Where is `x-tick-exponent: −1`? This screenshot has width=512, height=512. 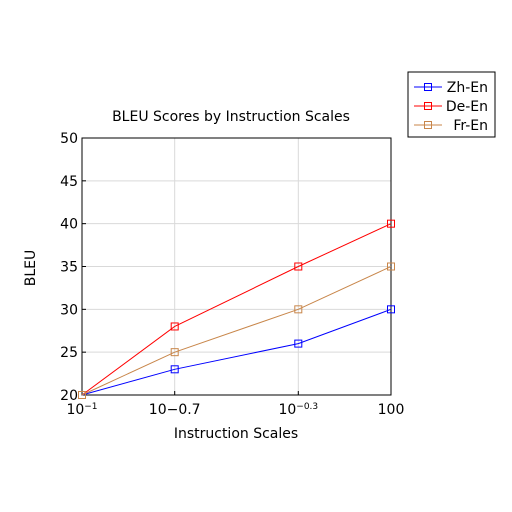 x-tick-exponent: −1 is located at coordinates (90, 407).